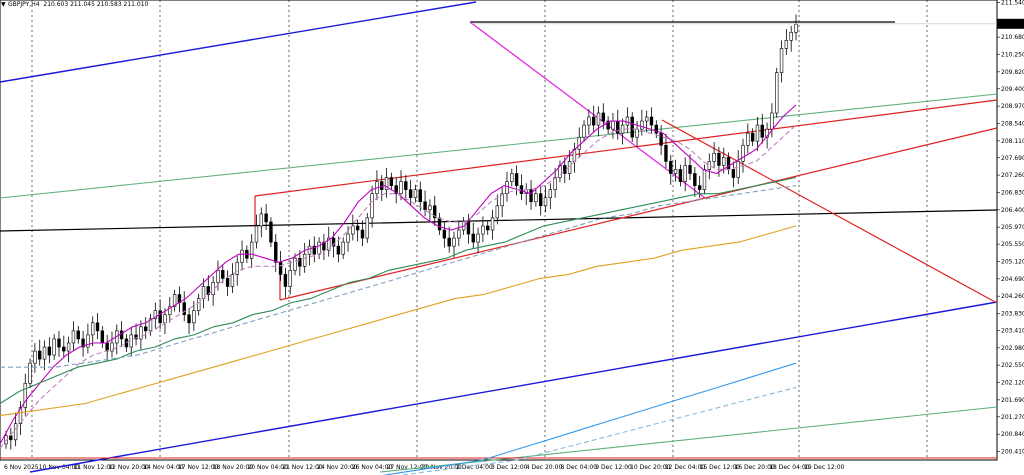 Image resolution: width=1024 pixels, height=475 pixels. I want to click on y-tick-label: 200.840, so click(1012, 434).